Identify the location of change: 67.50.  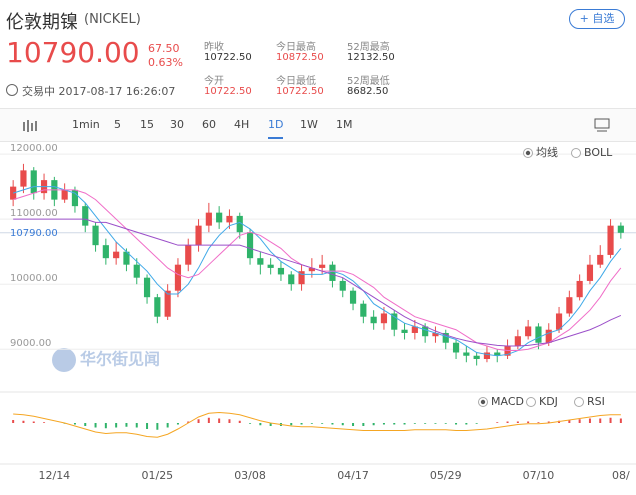
(164, 48).